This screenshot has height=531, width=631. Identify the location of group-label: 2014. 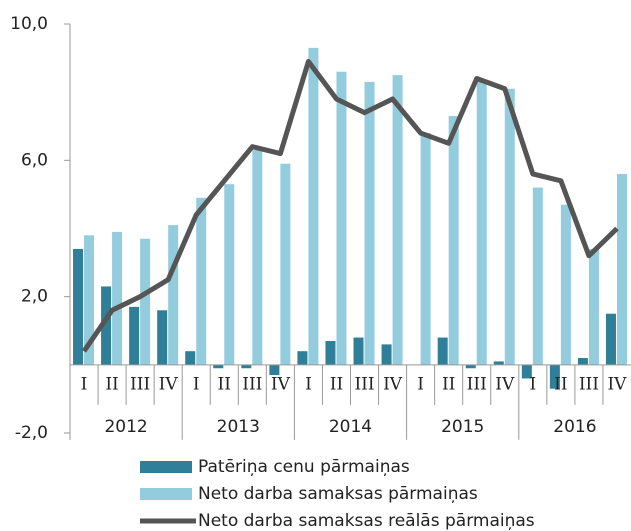
(350, 427).